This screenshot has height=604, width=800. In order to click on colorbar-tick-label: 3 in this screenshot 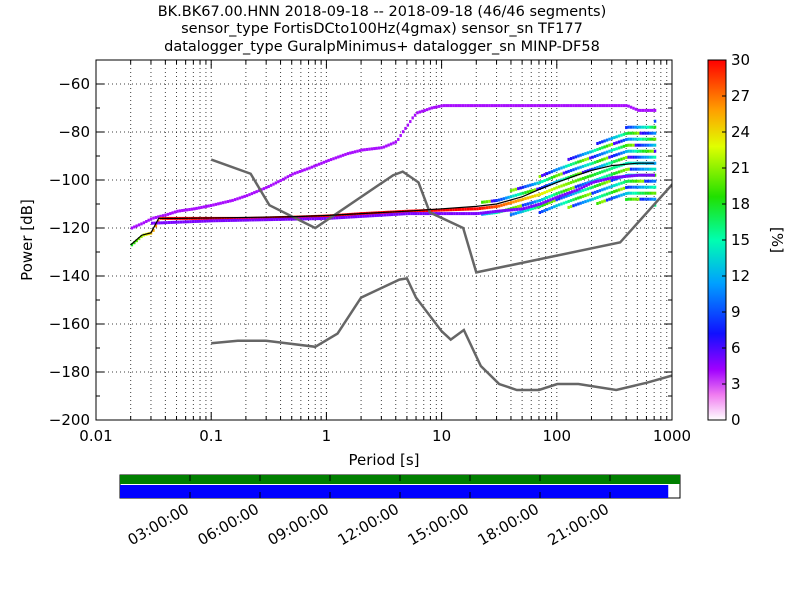, I will do `click(736, 384)`.